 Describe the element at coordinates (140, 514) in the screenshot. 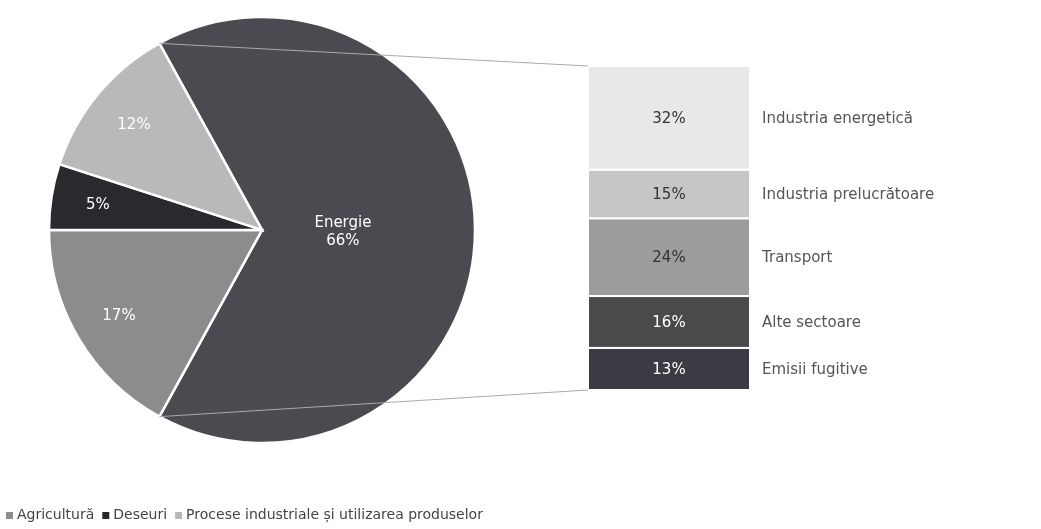

I see `legend-label: Deseuri` at that location.